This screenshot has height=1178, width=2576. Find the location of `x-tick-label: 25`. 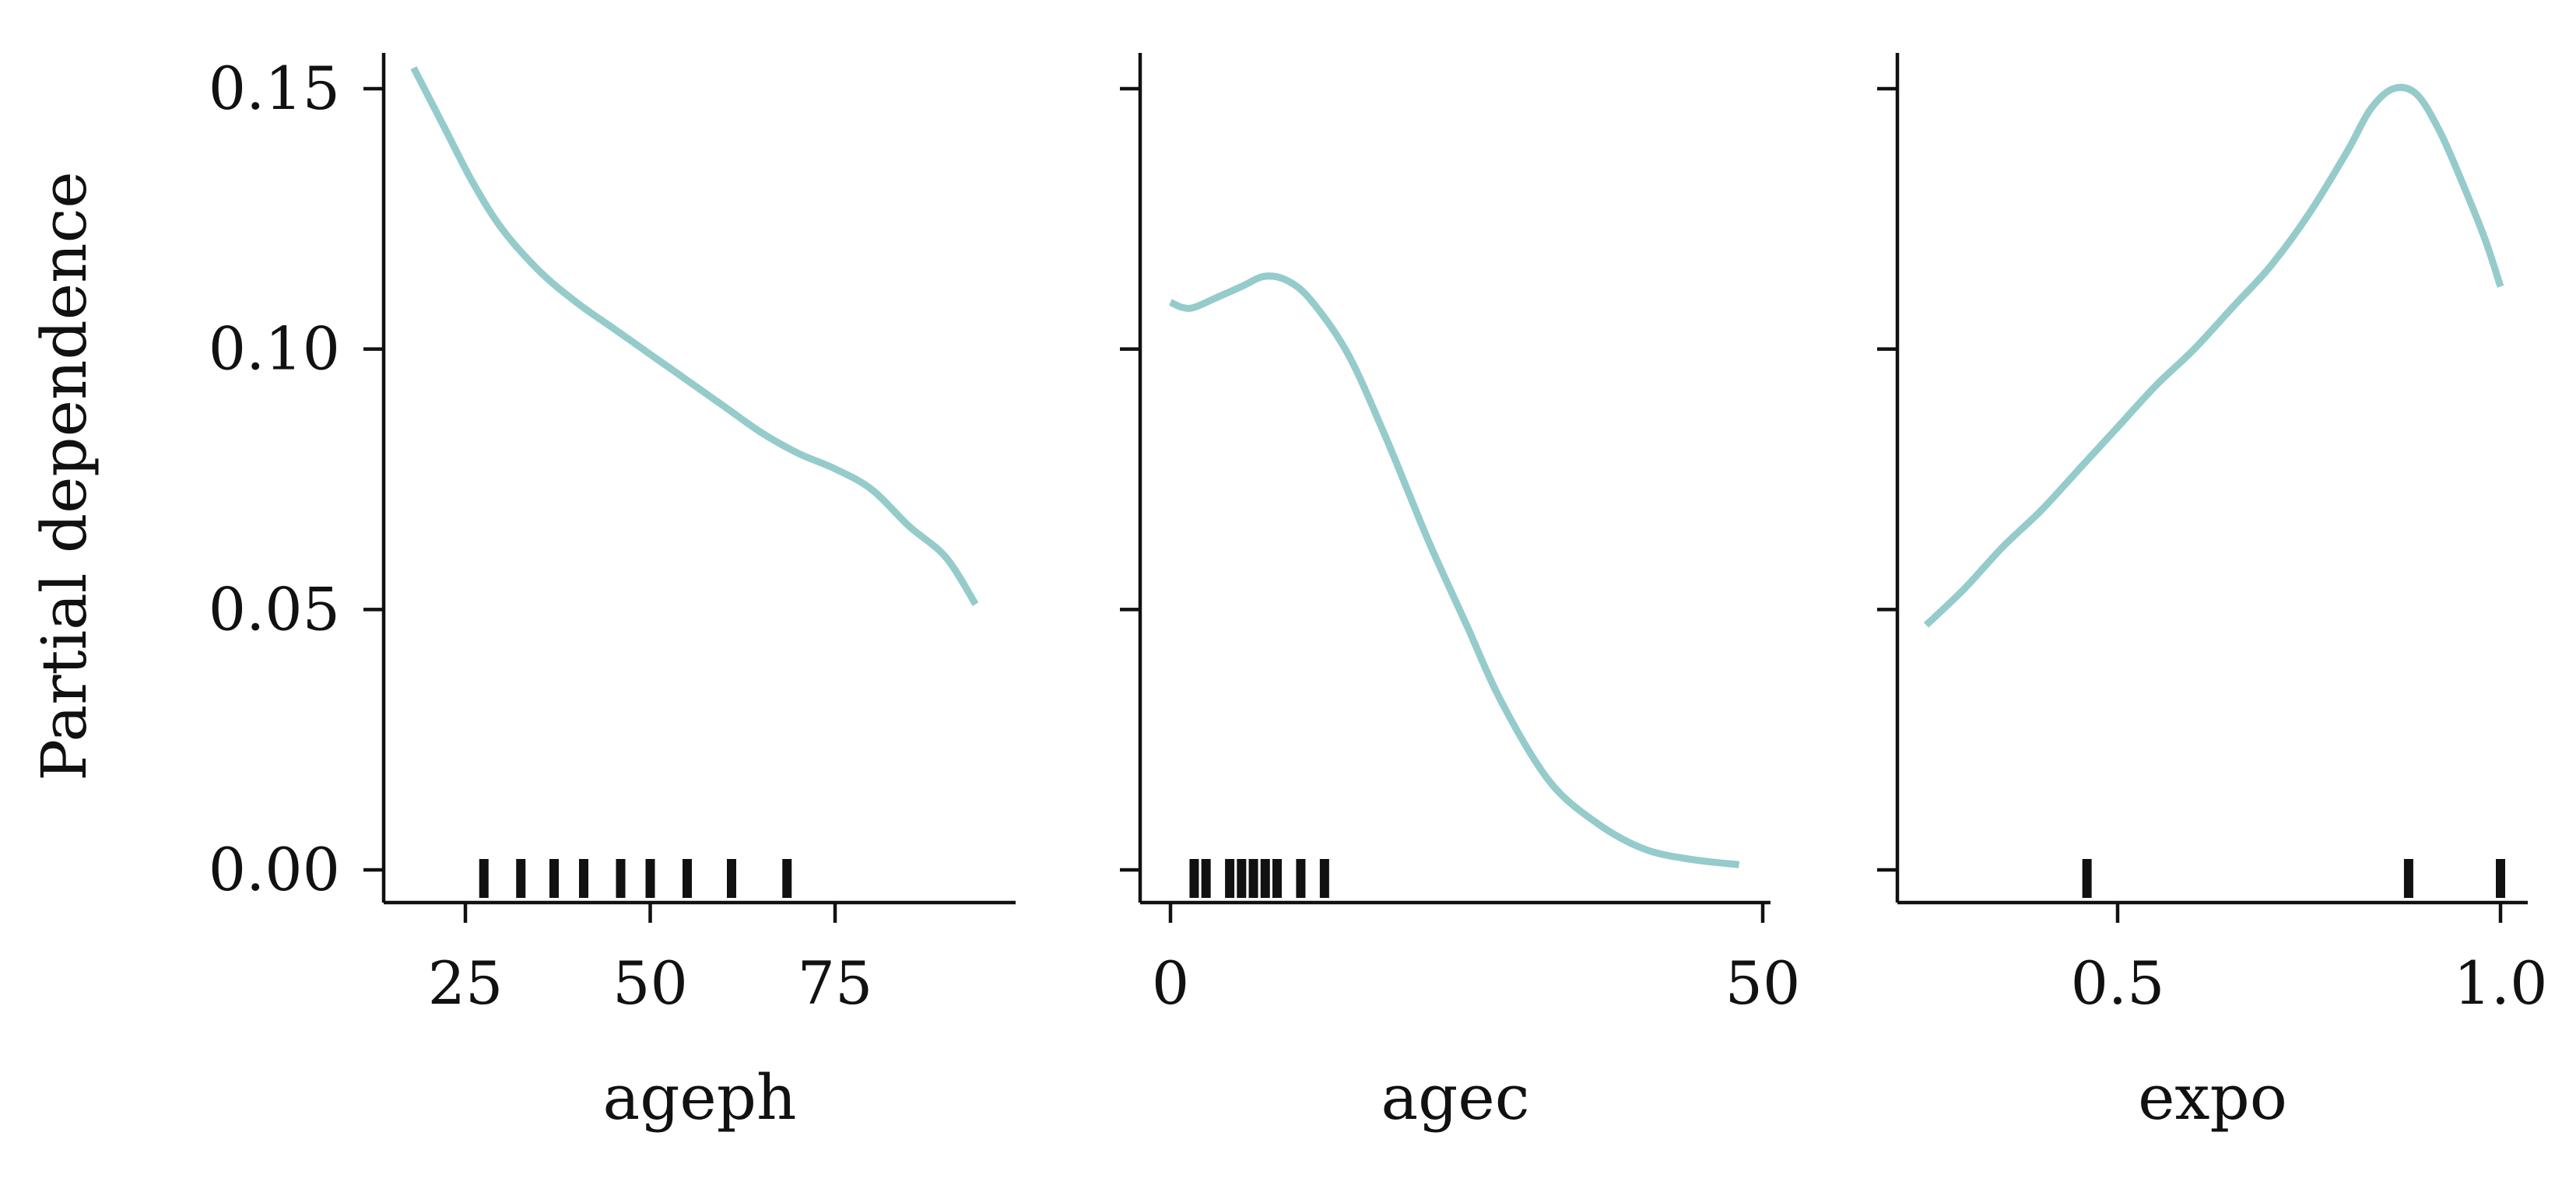

x-tick-label: 25 is located at coordinates (466, 983).